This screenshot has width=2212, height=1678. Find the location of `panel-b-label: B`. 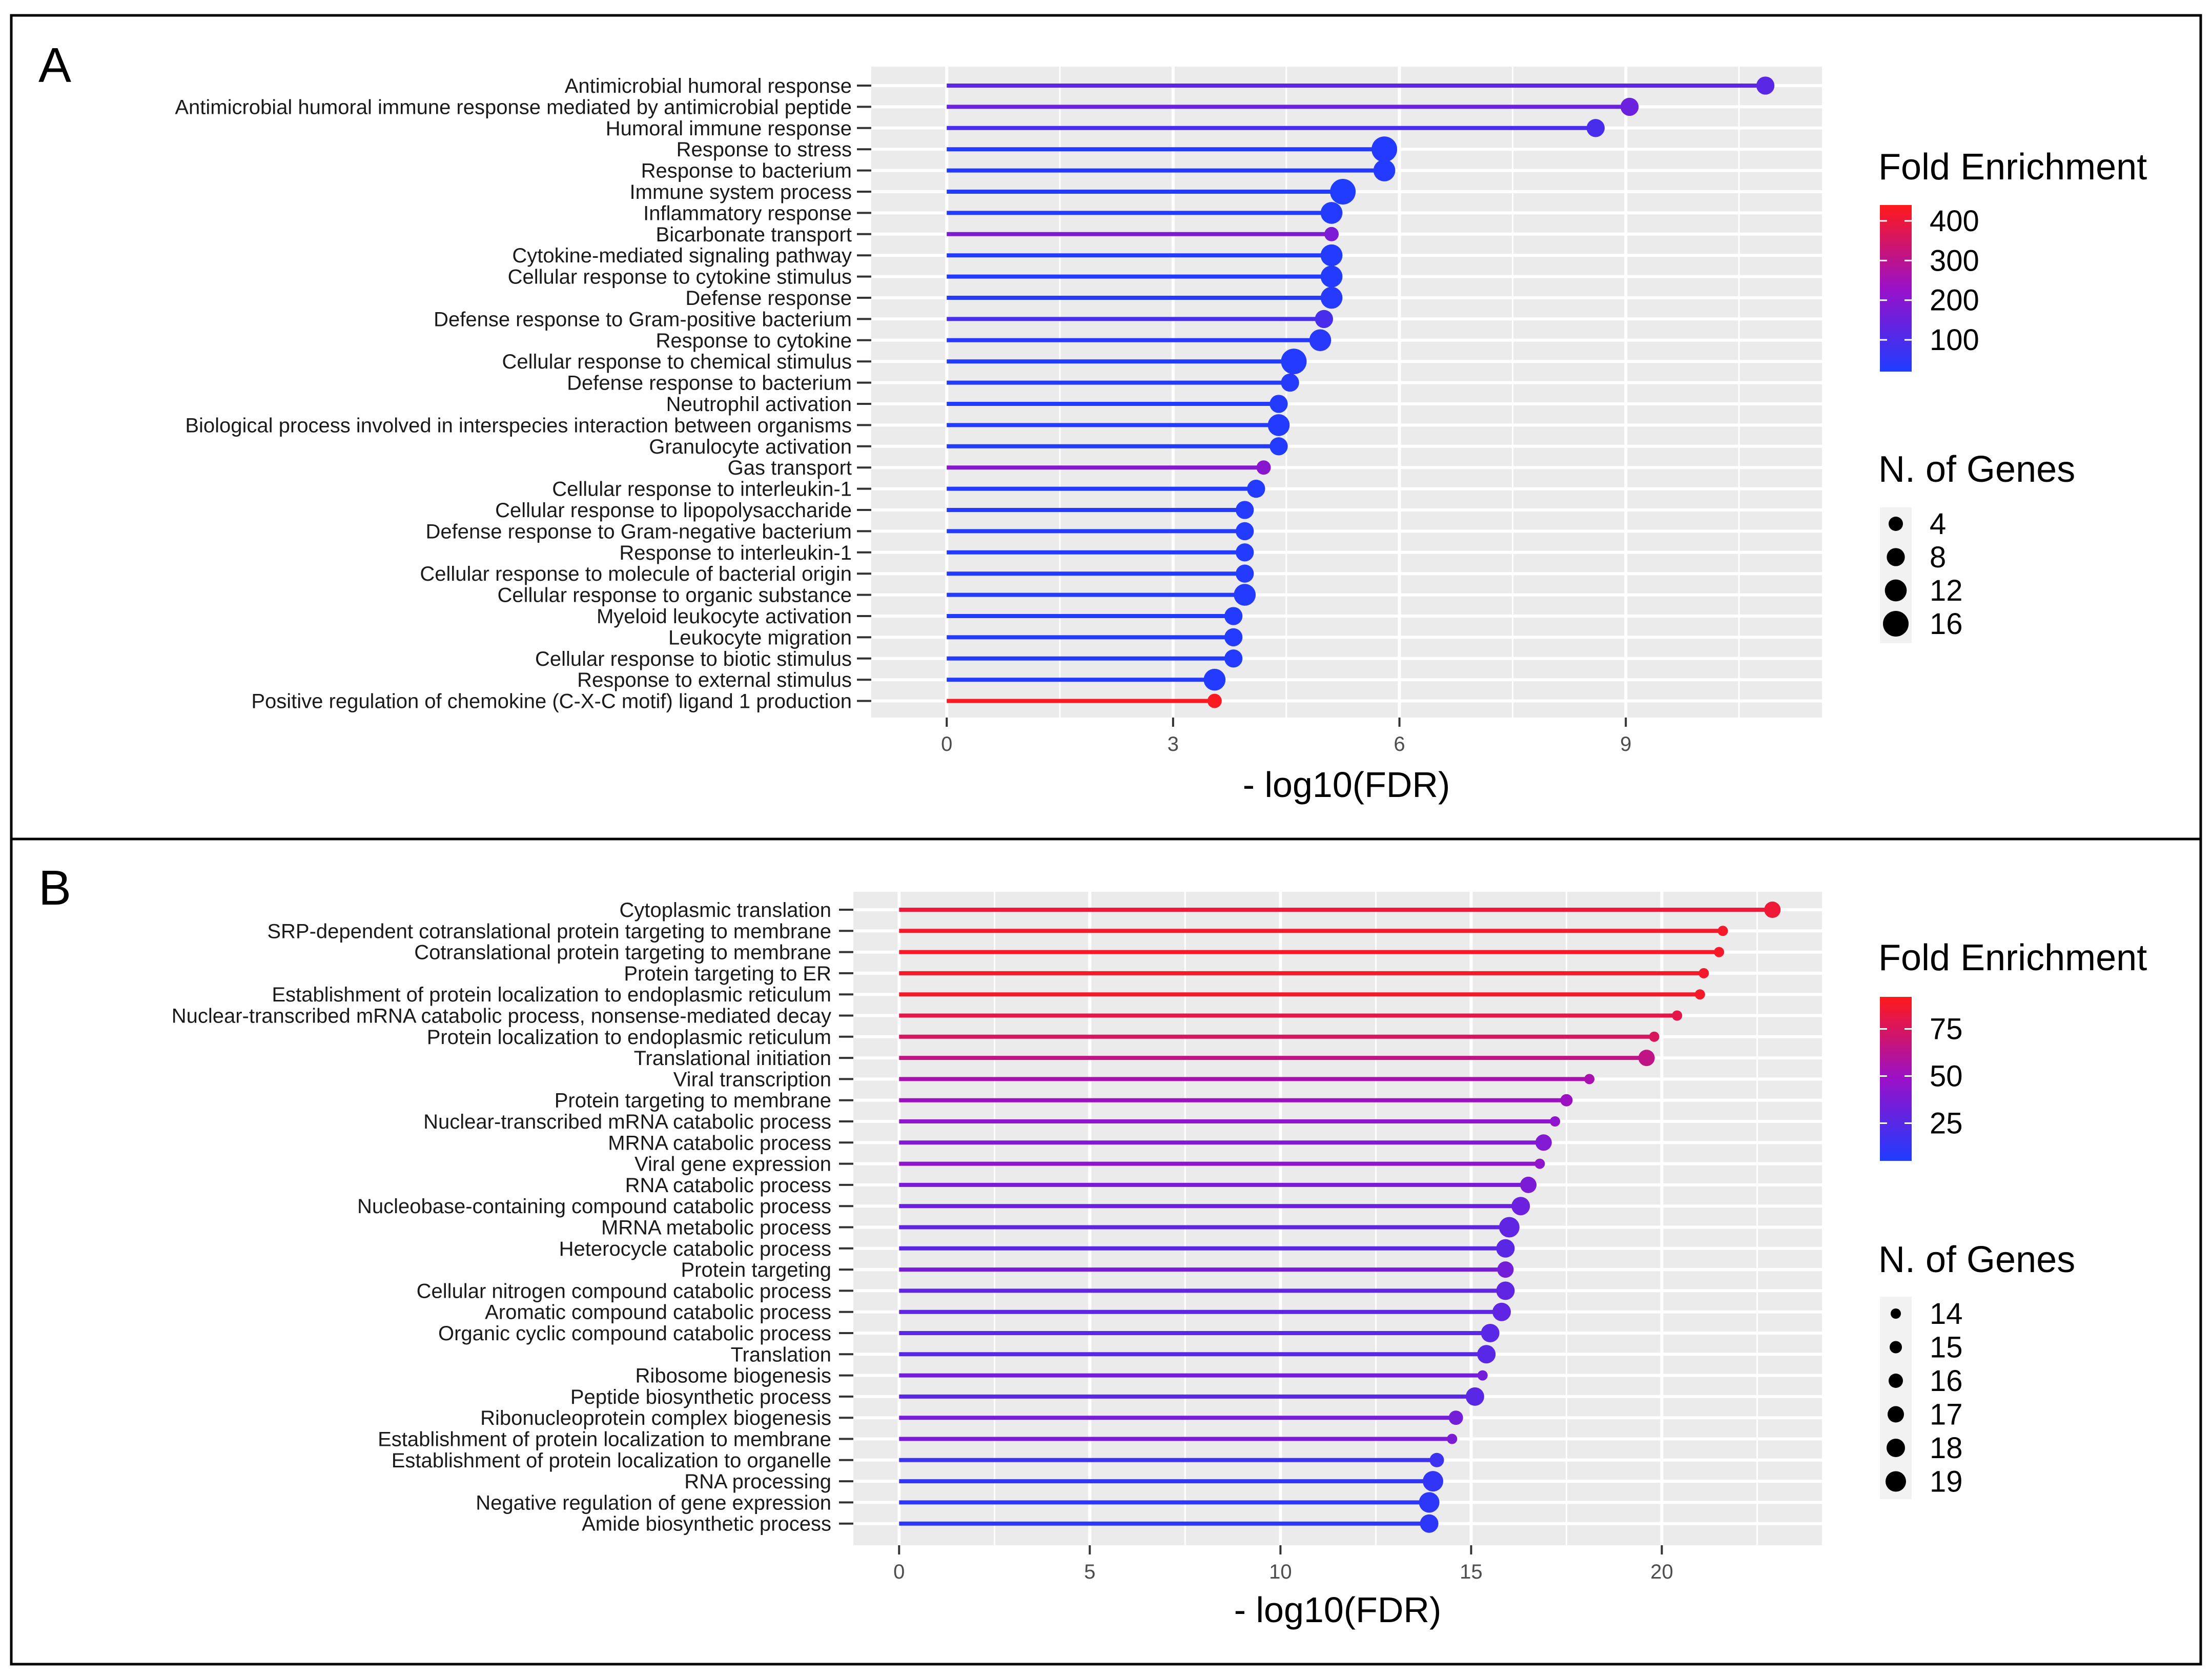

panel-b-label: B is located at coordinates (54, 888).